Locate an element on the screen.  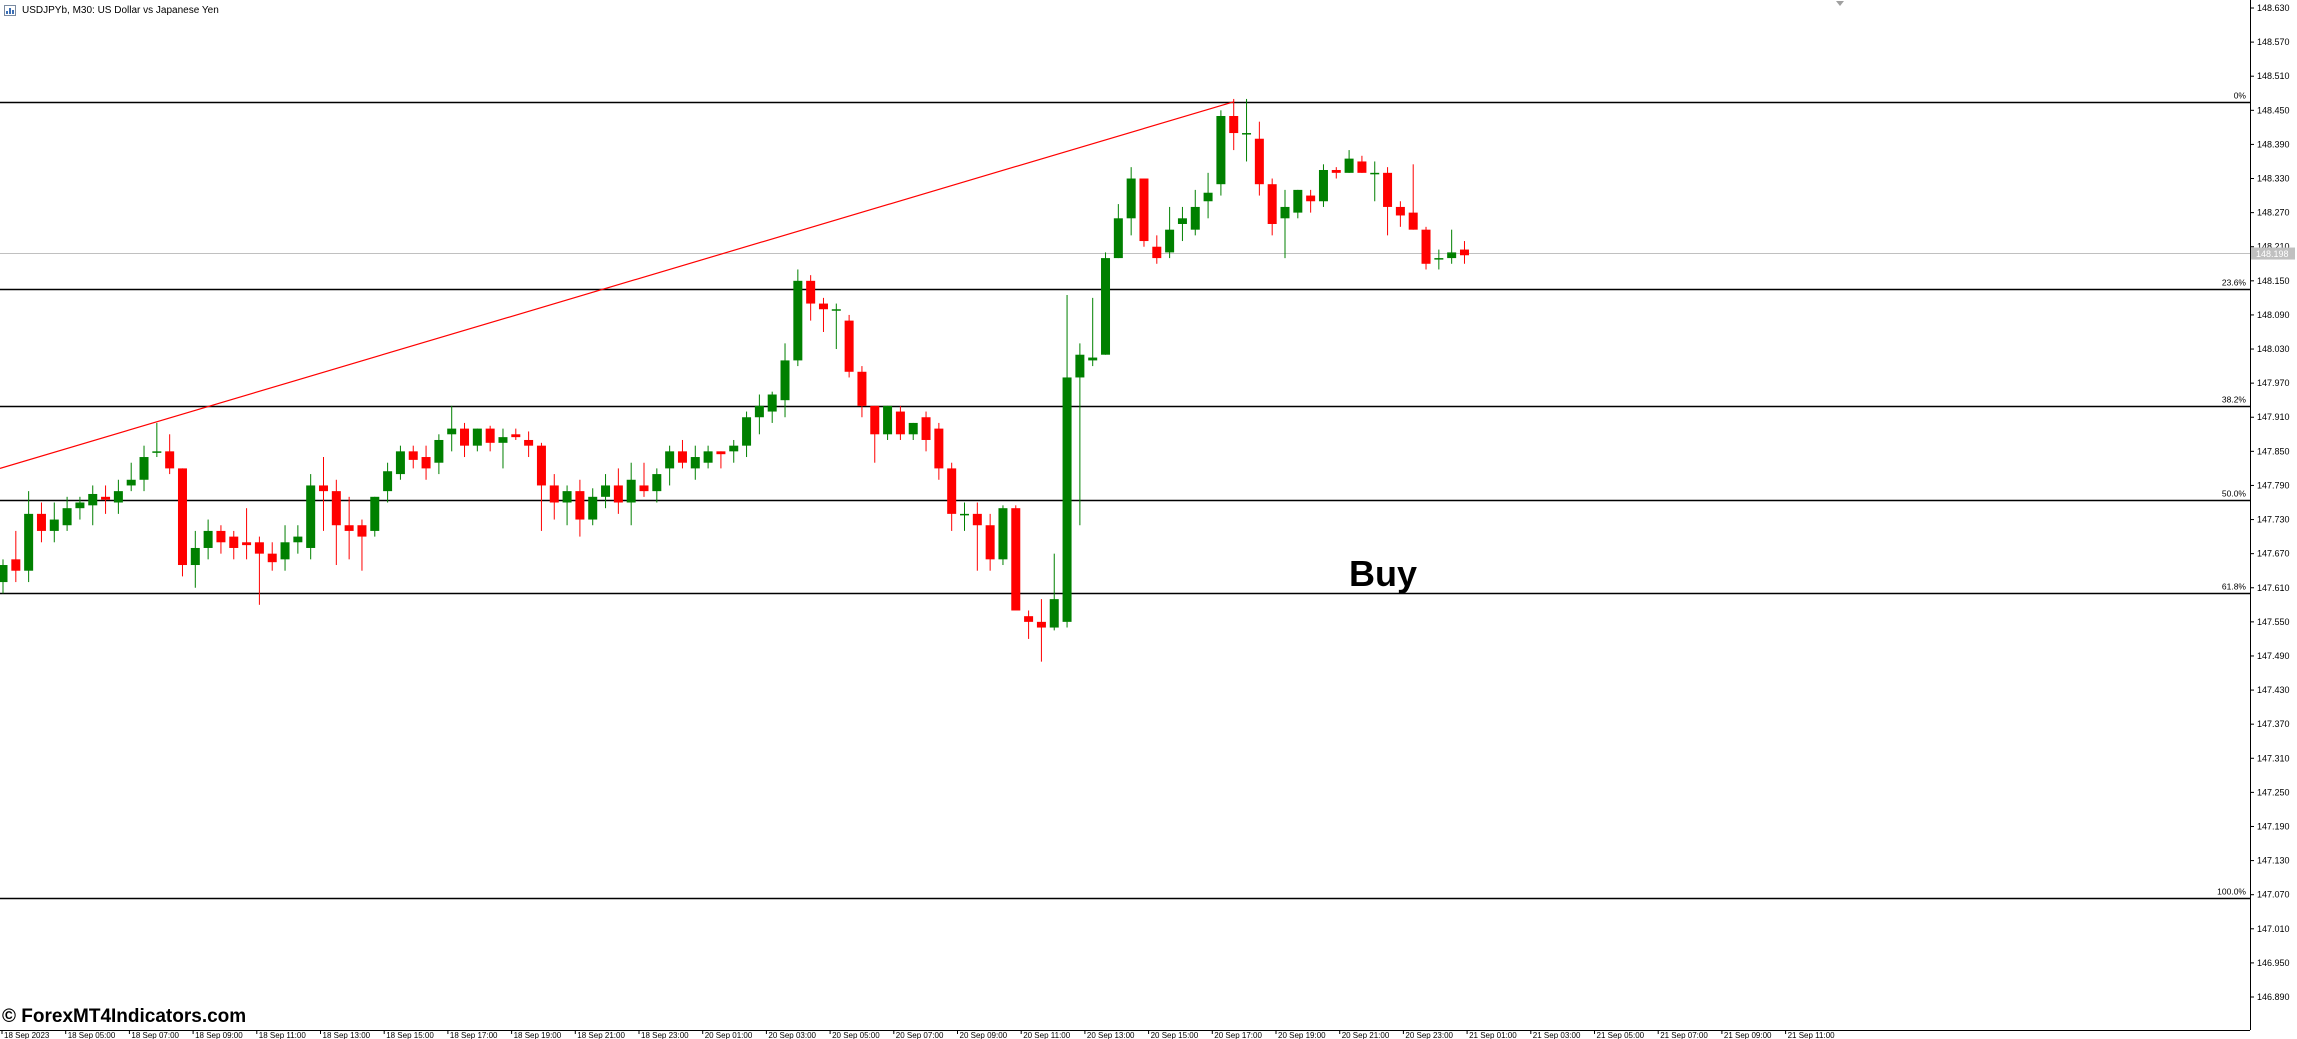
price-tick-label: 147.370 is located at coordinates (2273, 724).